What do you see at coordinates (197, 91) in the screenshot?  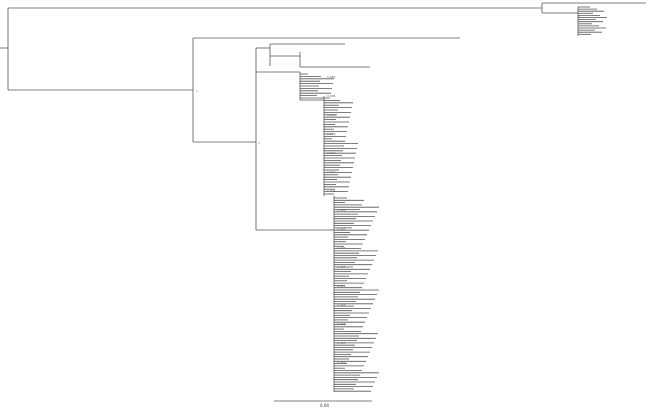 I see `root-support-label: 1` at bounding box center [197, 91].